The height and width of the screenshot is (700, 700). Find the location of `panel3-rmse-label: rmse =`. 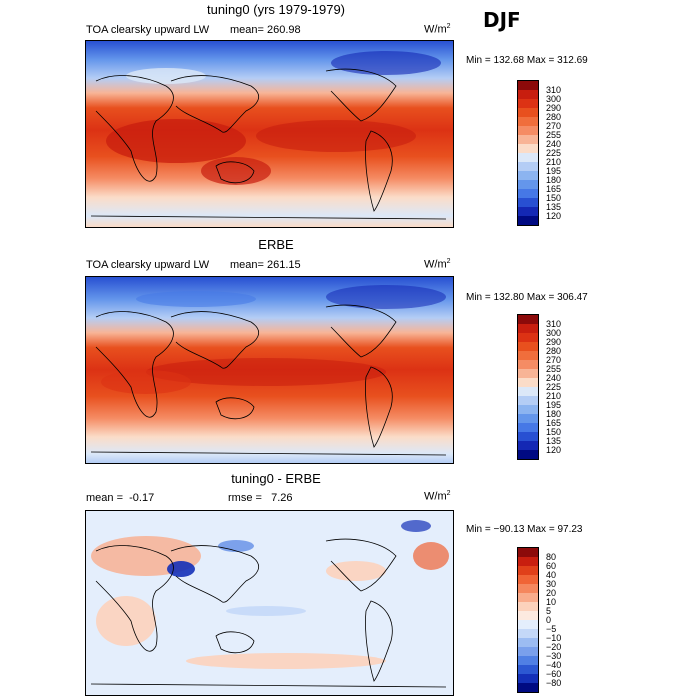

panel3-rmse-label: rmse = is located at coordinates (245, 498).